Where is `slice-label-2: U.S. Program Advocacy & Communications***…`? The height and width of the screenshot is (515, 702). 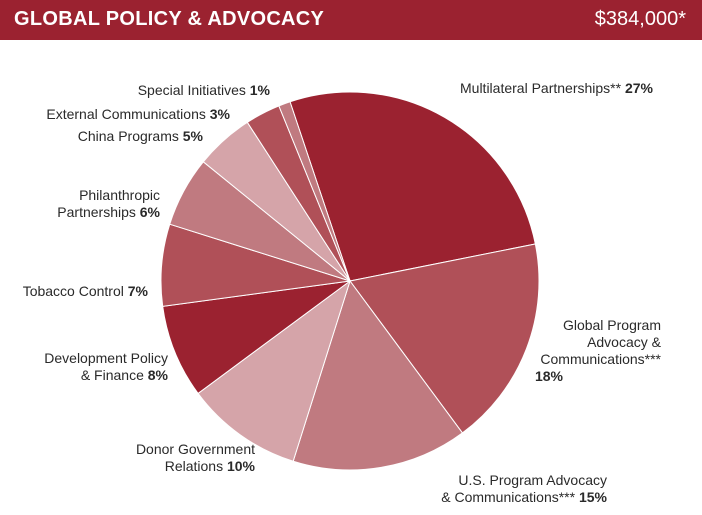 slice-label-2: U.S. Program Advocacy & Communications***… is located at coordinates (524, 488).